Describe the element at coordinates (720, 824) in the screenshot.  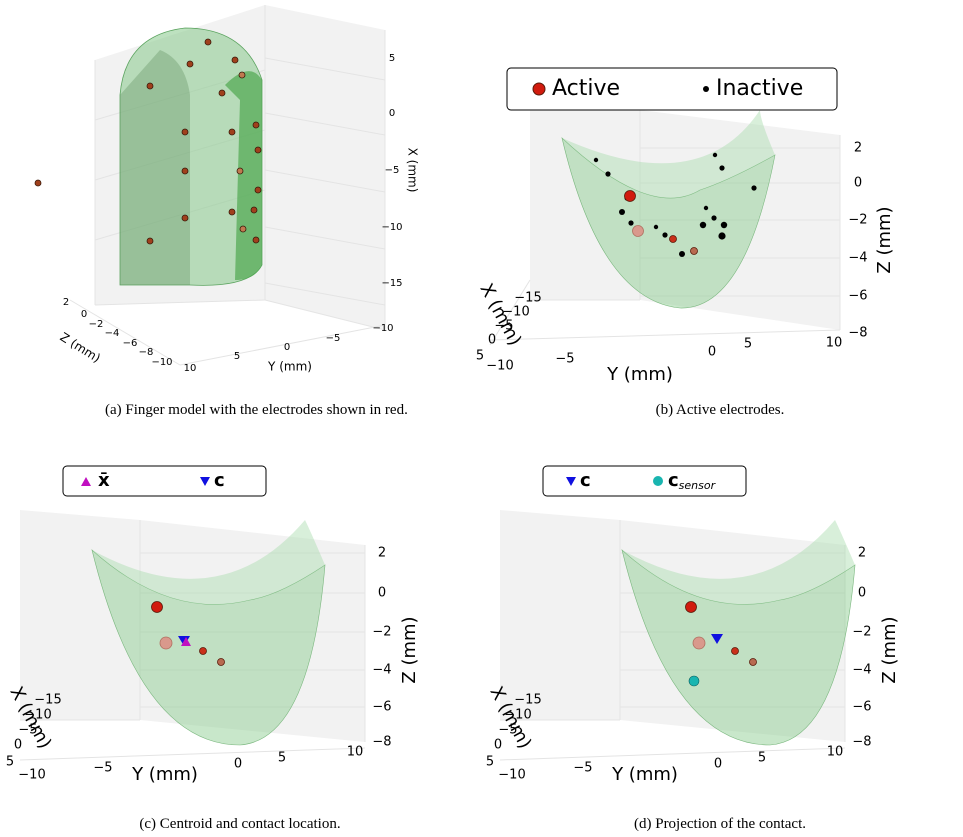
I see `caption: (d) Projection of the contact.` at that location.